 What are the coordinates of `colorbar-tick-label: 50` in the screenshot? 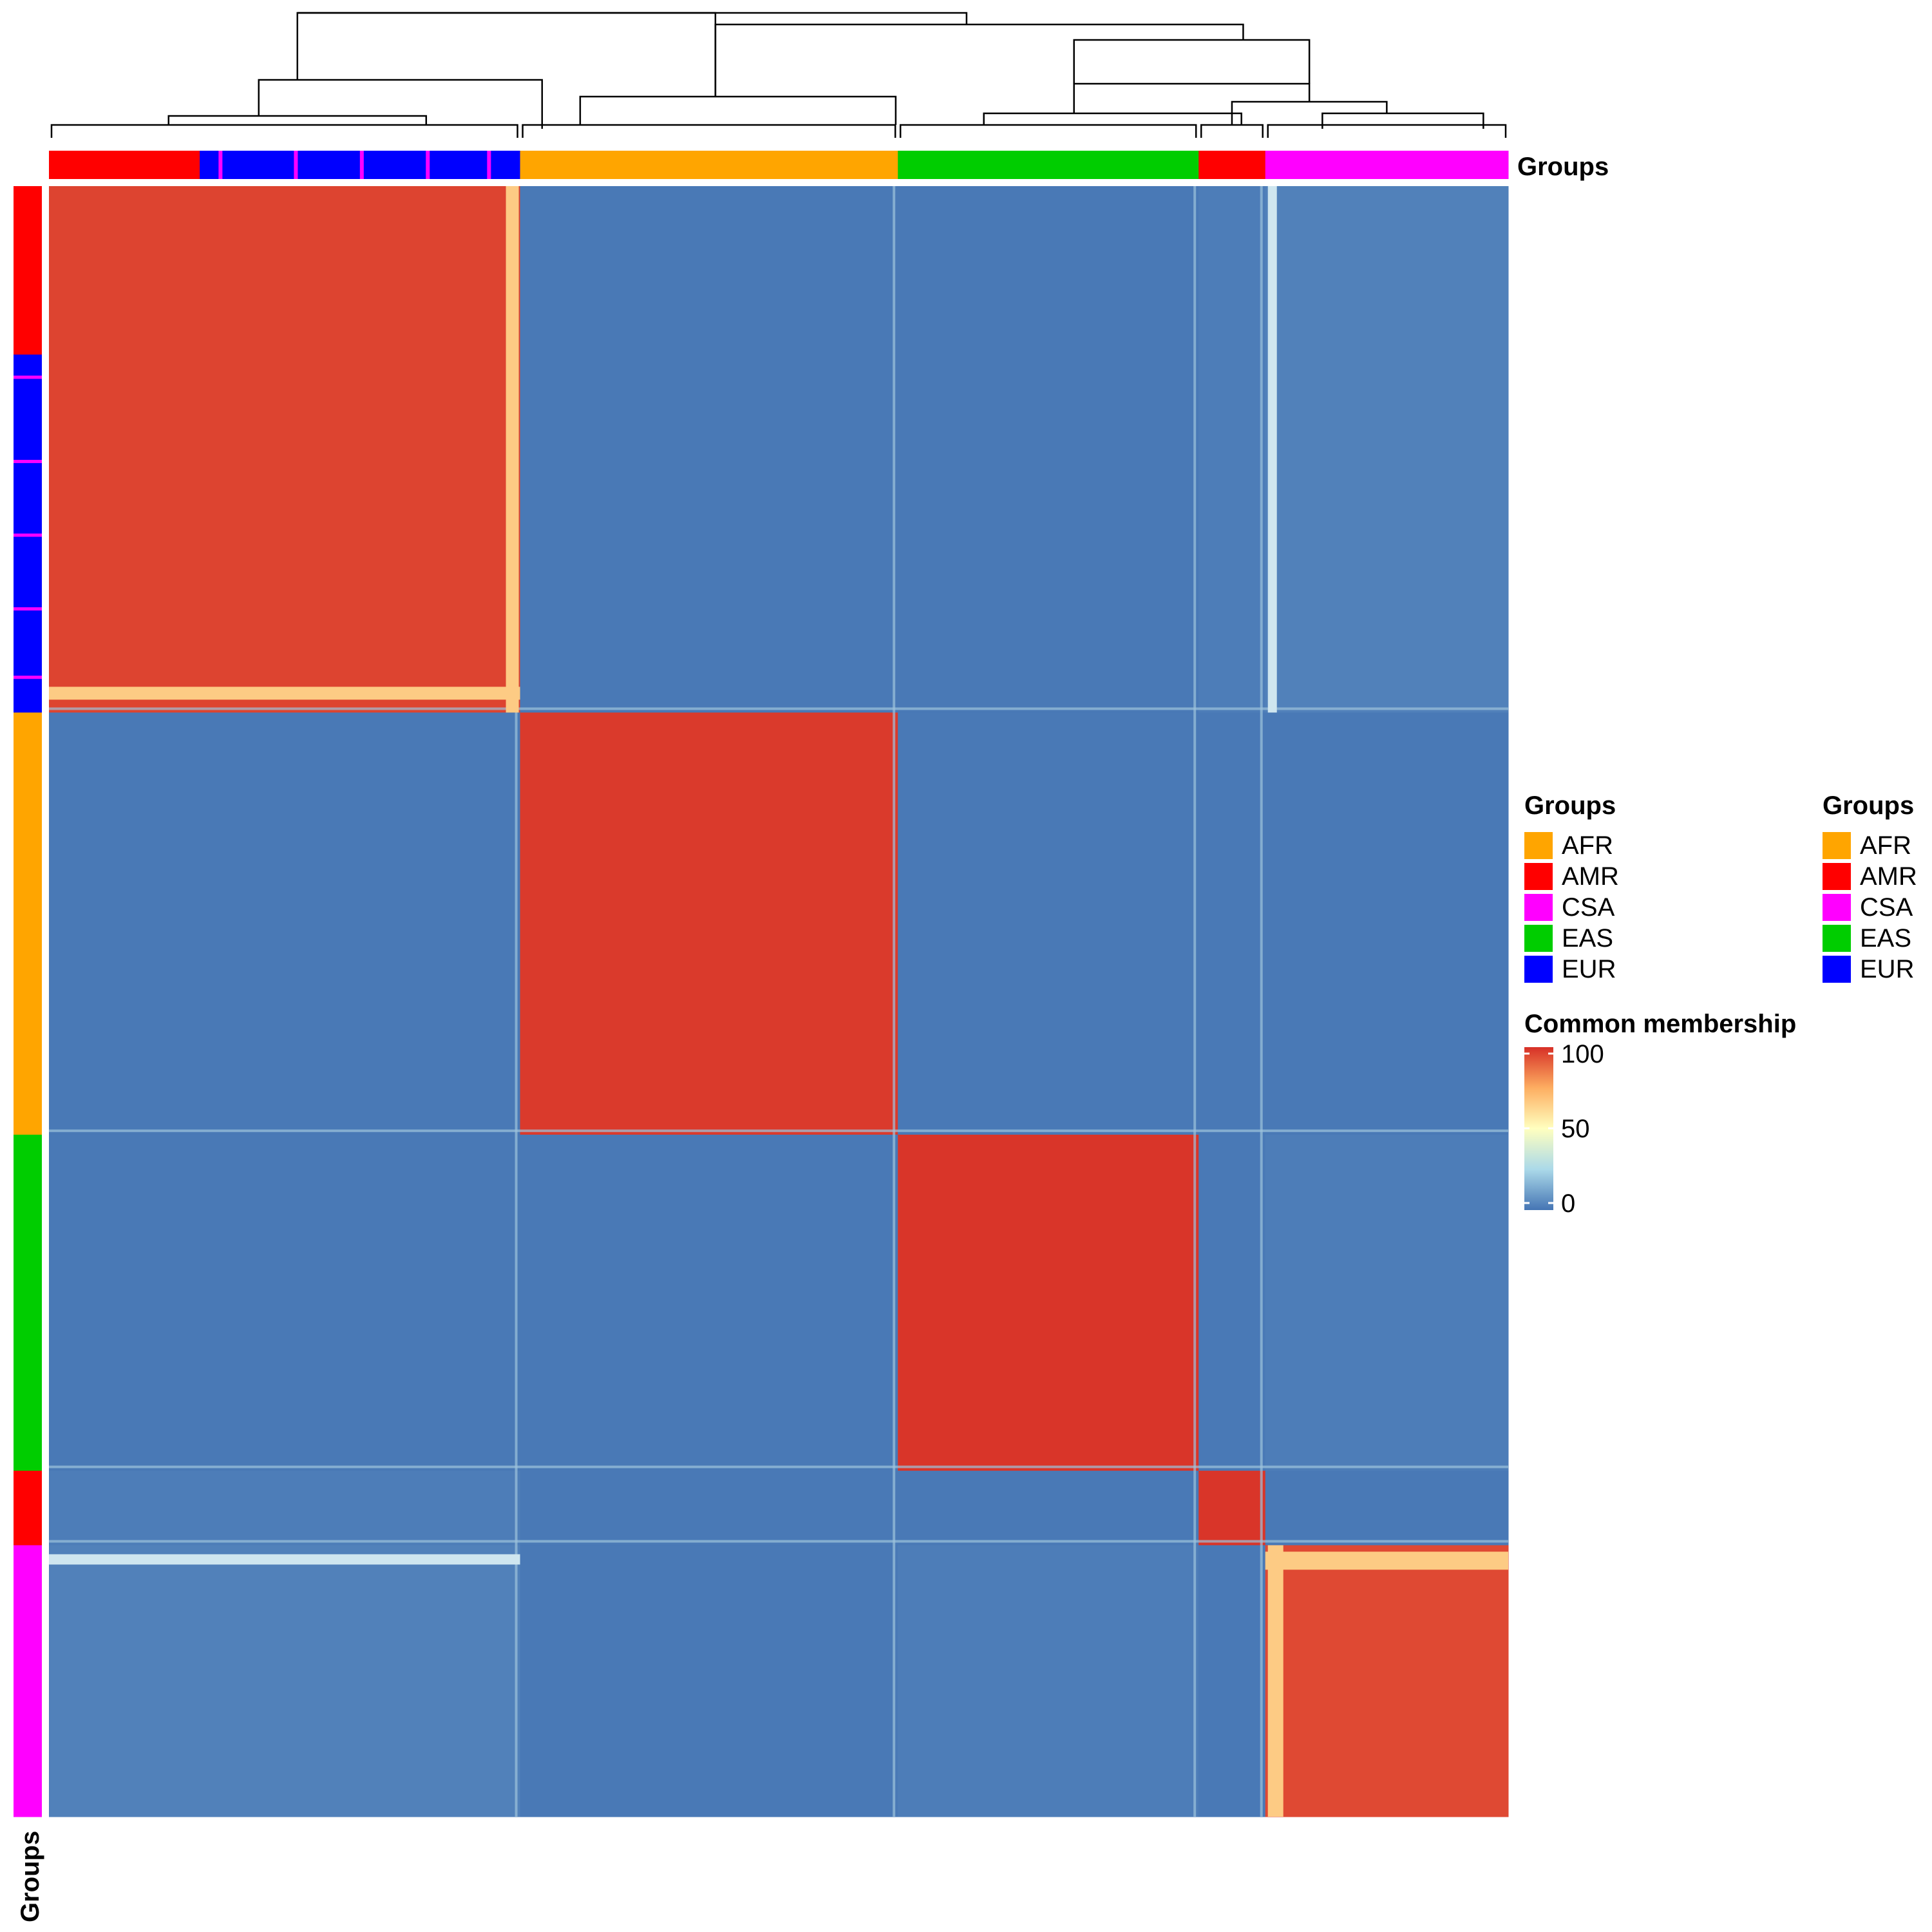 It's located at (1576, 1129).